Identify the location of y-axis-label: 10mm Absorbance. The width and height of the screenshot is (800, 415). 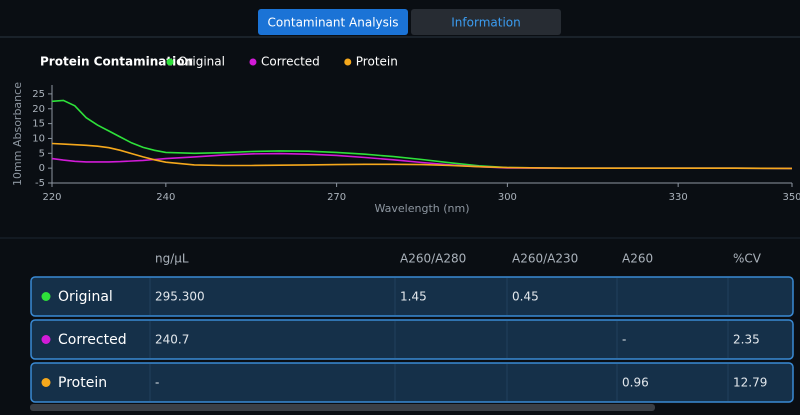
(17, 134).